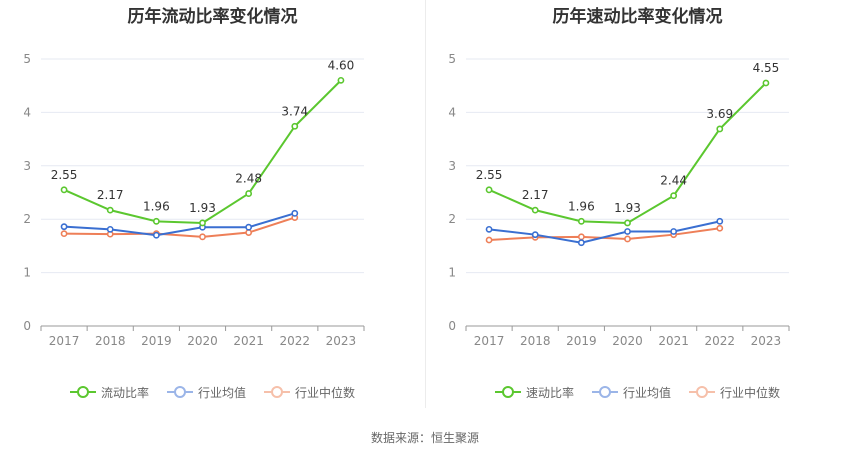 Image resolution: width=850 pixels, height=459 pixels. Describe the element at coordinates (180, 227) in the screenshot. I see `series-line-industry_median` at that location.